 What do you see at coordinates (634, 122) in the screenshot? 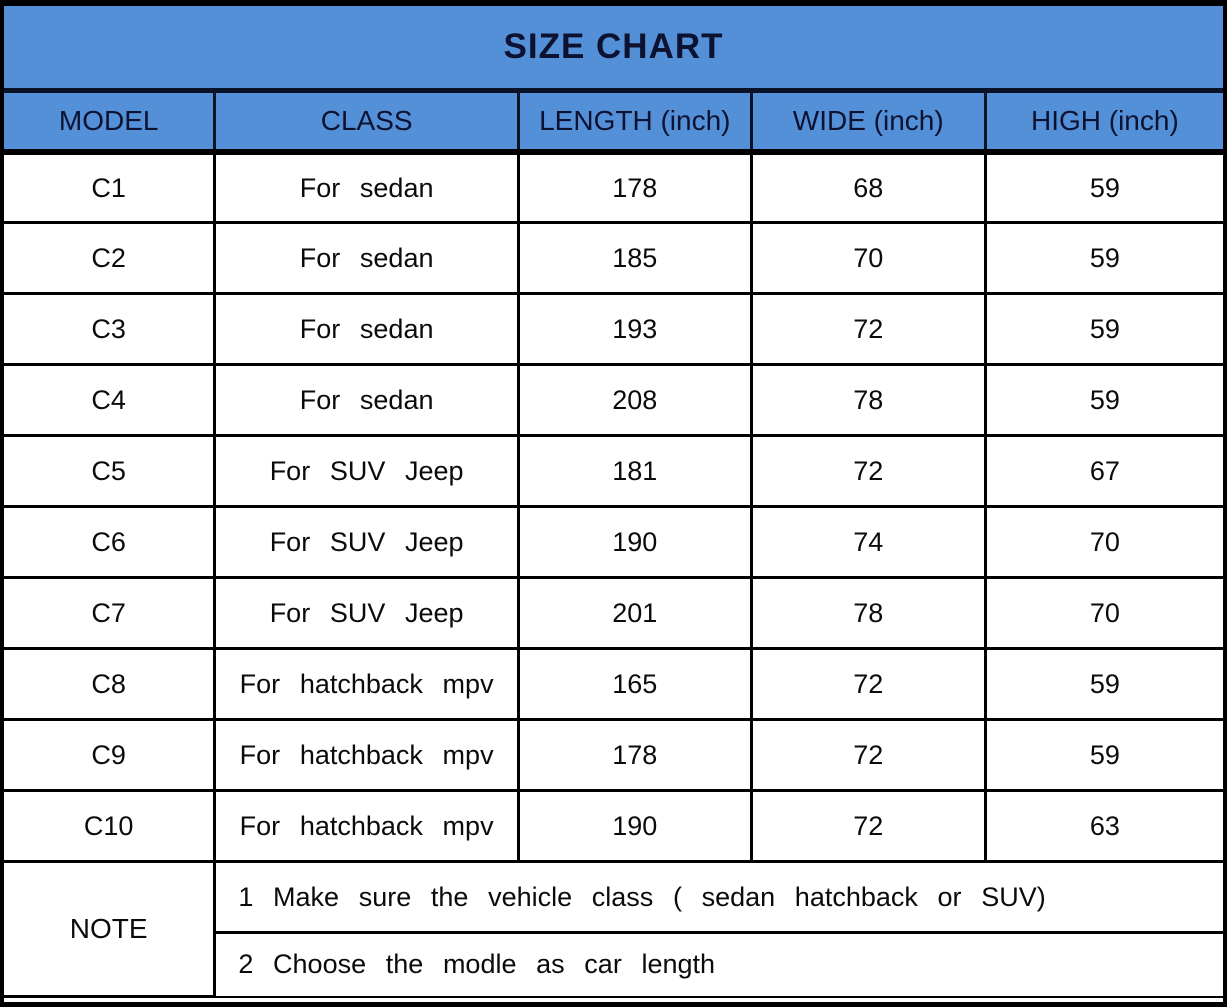
I see `column-header-length: LENGTH (inch)` at bounding box center [634, 122].